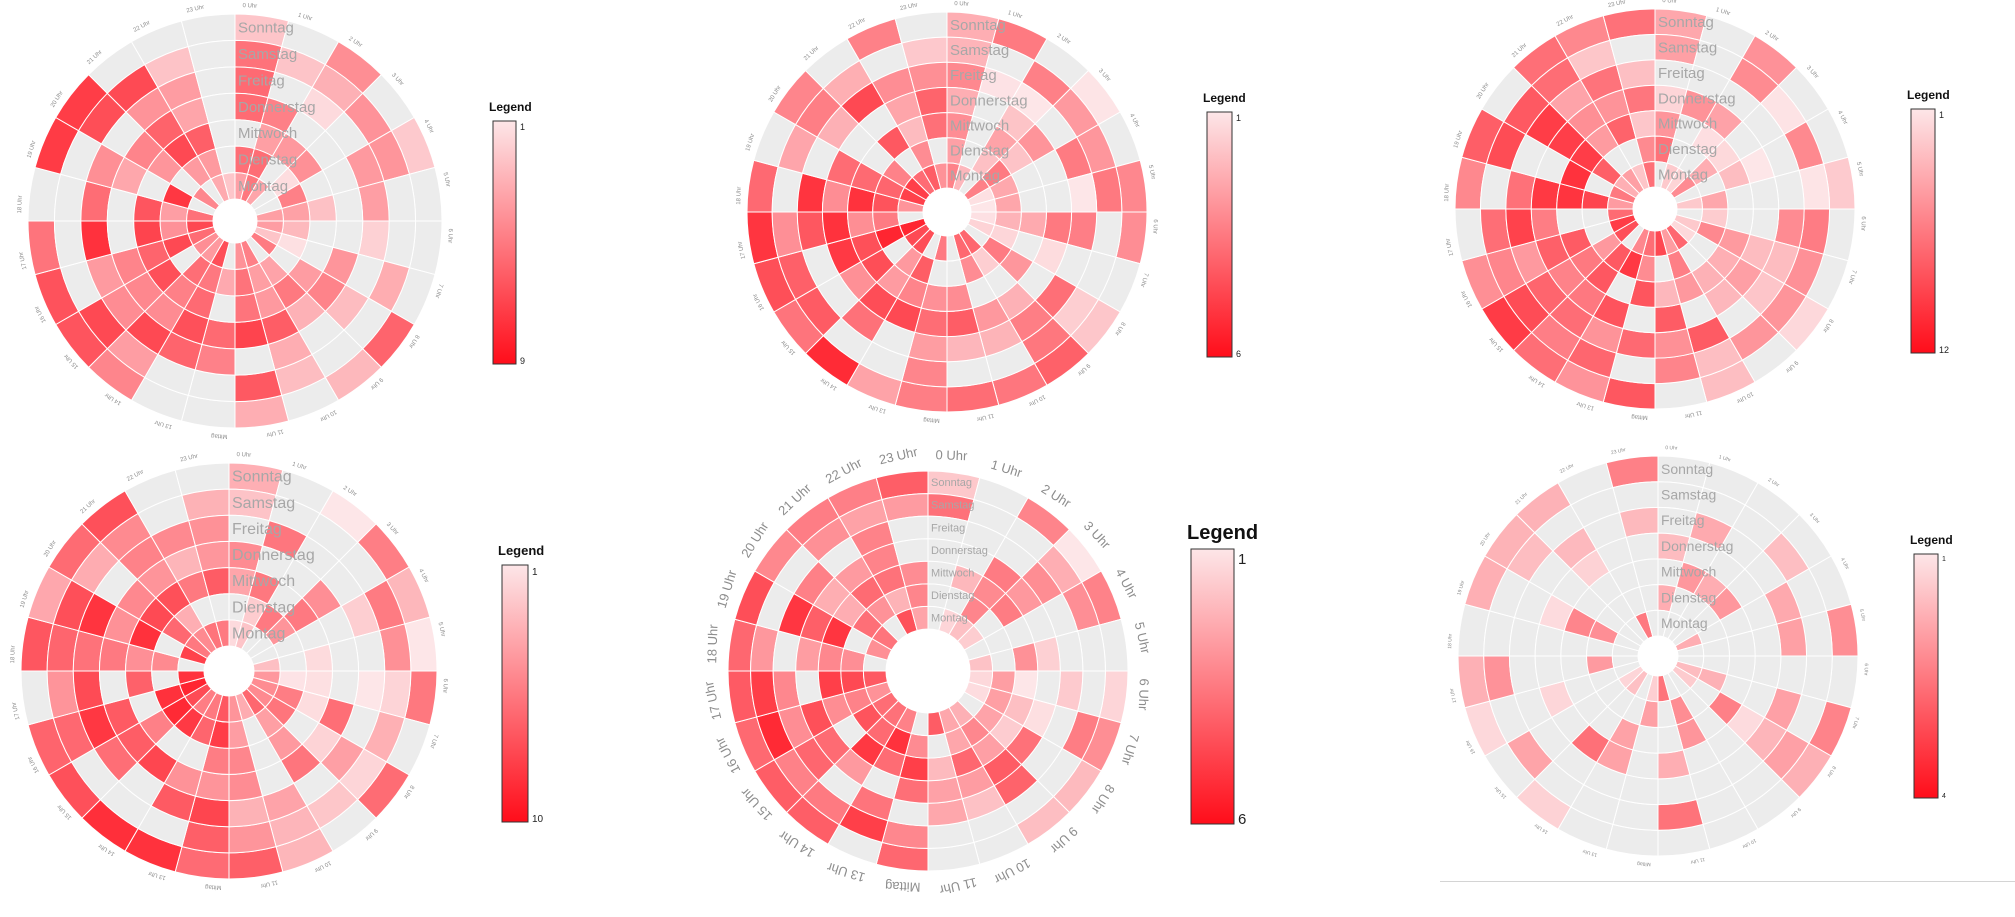 This screenshot has width=2015, height=917. What do you see at coordinates (1541, 828) in the screenshot?
I see `hour-label: 14 Uhr` at bounding box center [1541, 828].